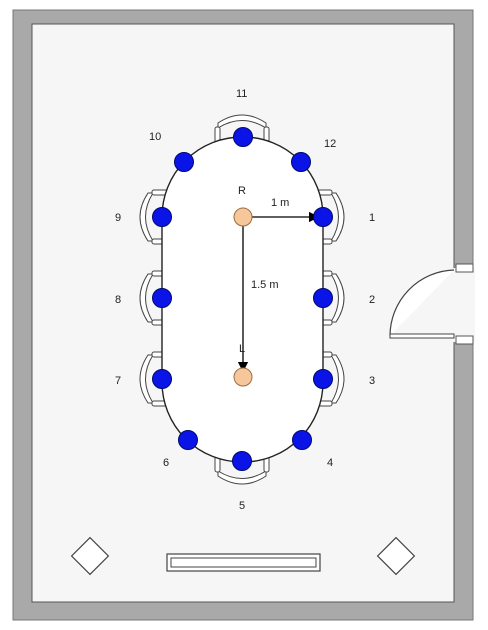  What do you see at coordinates (243, 562) in the screenshot?
I see `display-bar` at bounding box center [243, 562].